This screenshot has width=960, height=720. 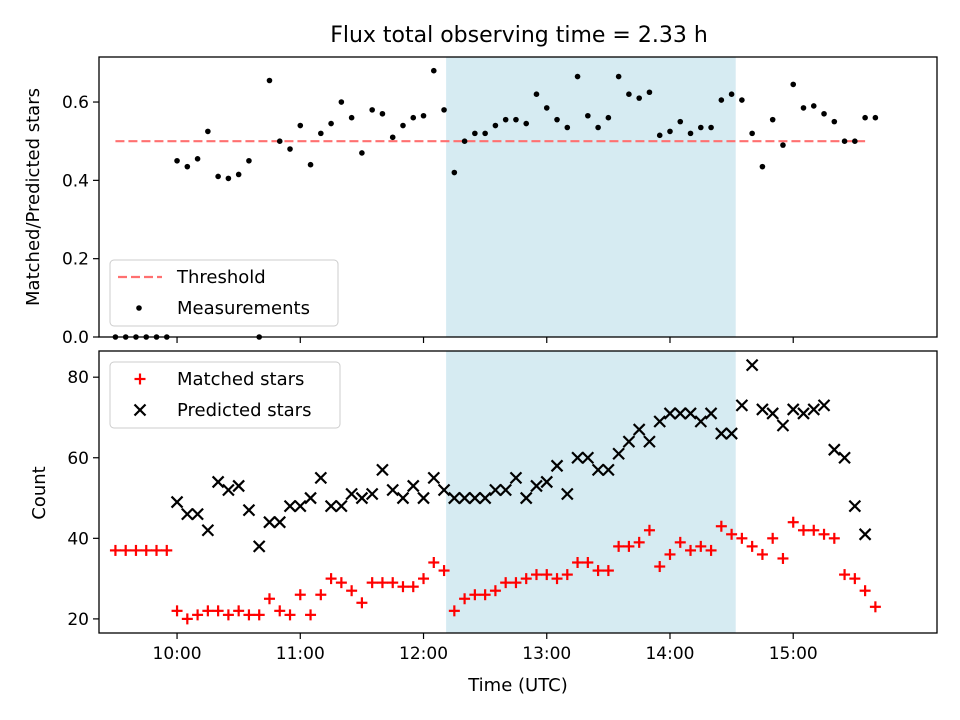 I want to click on legend-threshold-label: Threshold, so click(x=221, y=277).